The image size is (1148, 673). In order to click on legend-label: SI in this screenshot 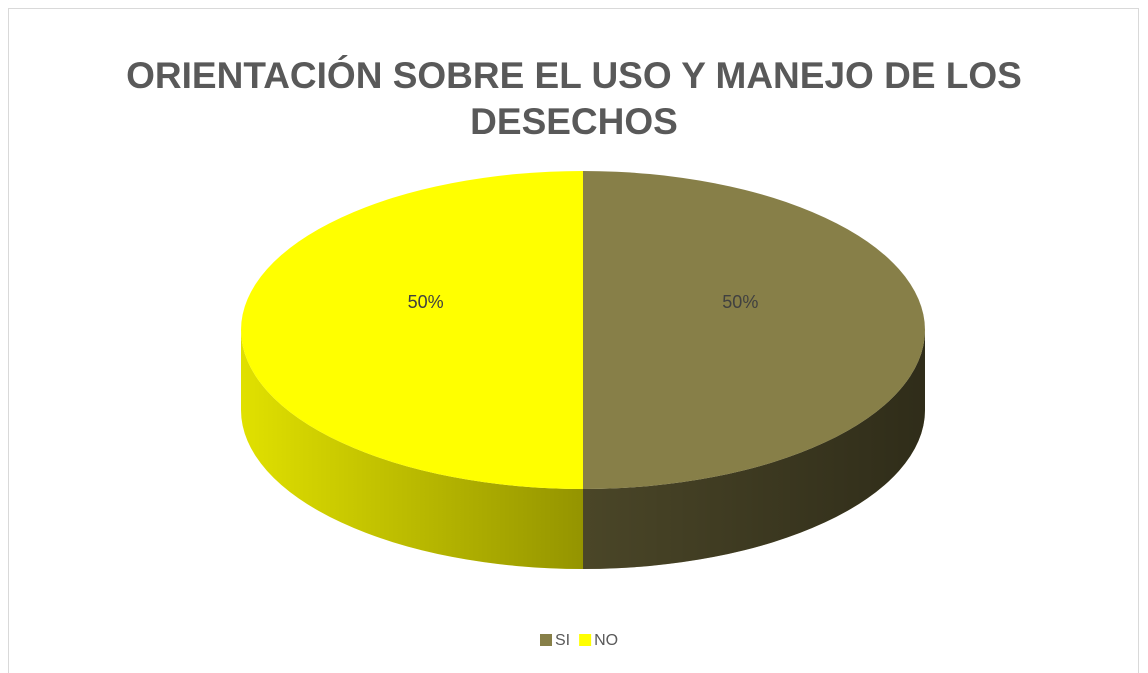, I will do `click(562, 640)`.